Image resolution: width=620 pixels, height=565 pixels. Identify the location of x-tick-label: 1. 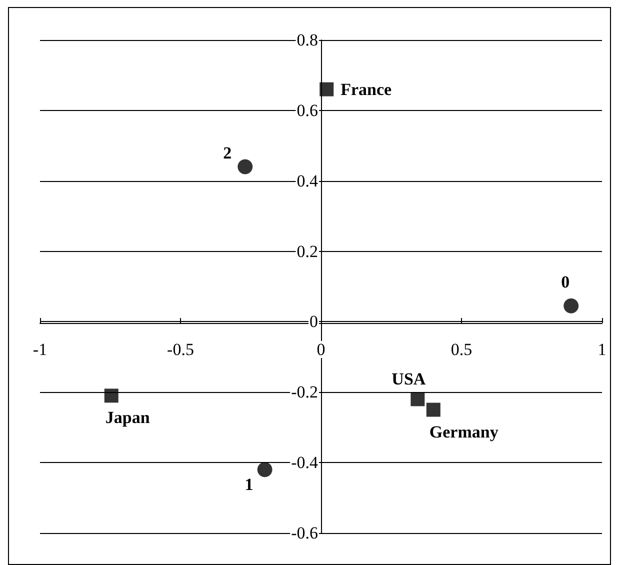
(602, 349).